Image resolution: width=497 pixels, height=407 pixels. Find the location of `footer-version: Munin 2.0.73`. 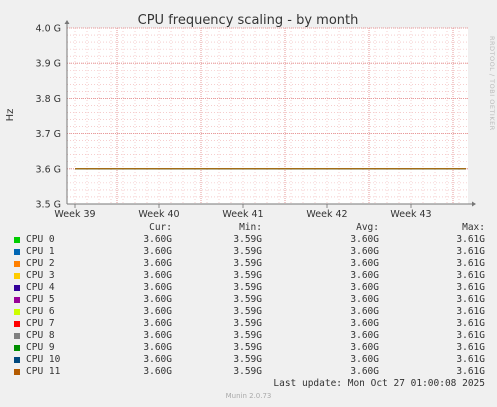

footer-version: Munin 2.0.73 is located at coordinates (248, 396).